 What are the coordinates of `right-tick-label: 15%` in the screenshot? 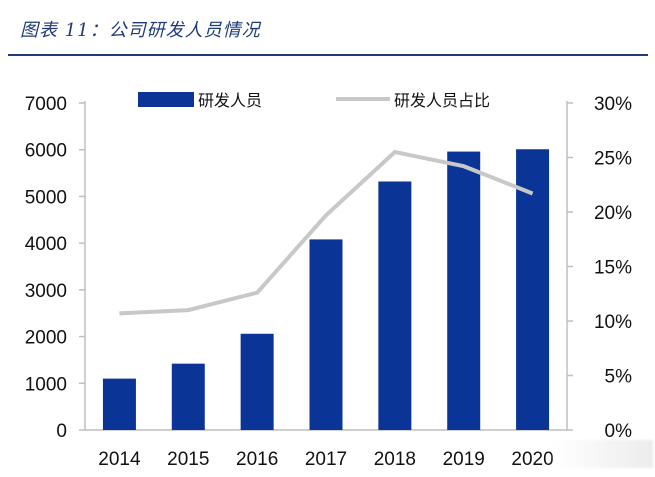 It's located at (613, 268).